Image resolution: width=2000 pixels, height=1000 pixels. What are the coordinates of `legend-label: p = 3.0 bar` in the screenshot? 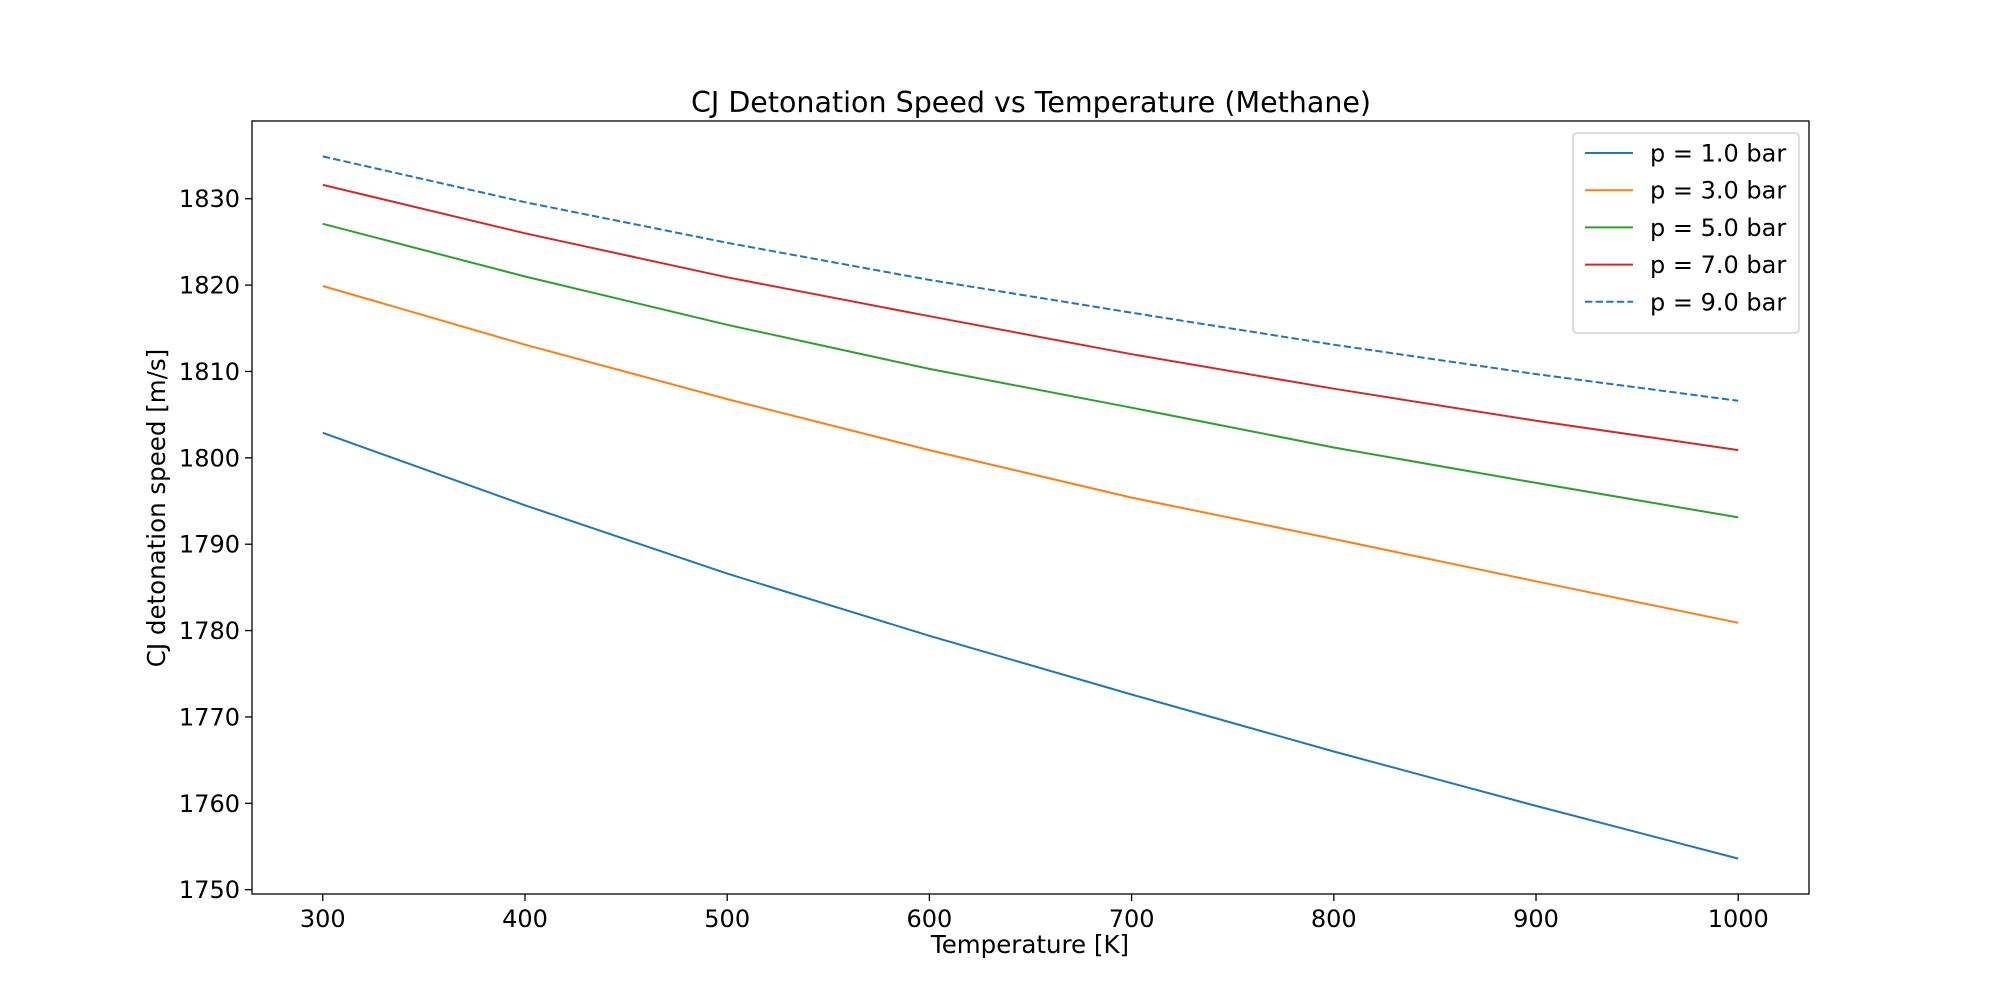 It's located at (1718, 191).